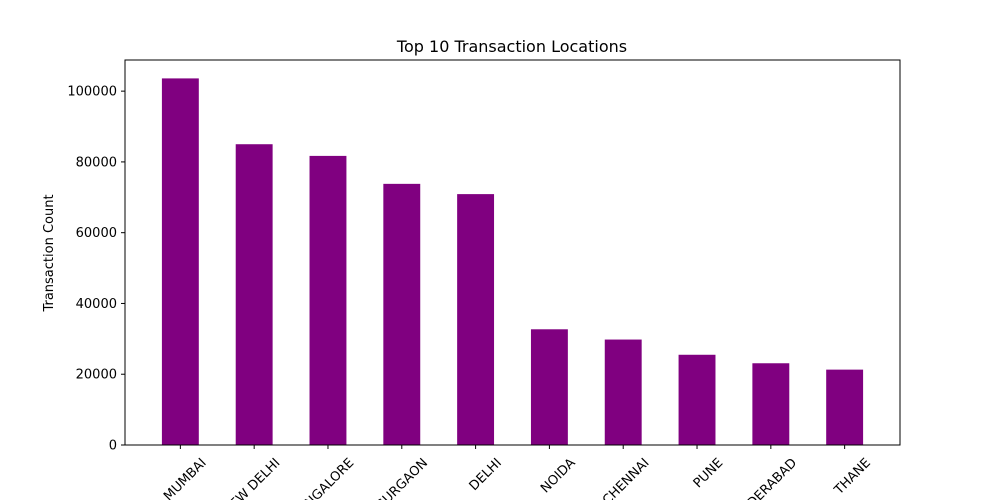 The width and height of the screenshot is (1000, 500). Describe the element at coordinates (96, 269) in the screenshot. I see `y-axis-ticks: 0 20000 40000 60000 80000 100000` at that location.